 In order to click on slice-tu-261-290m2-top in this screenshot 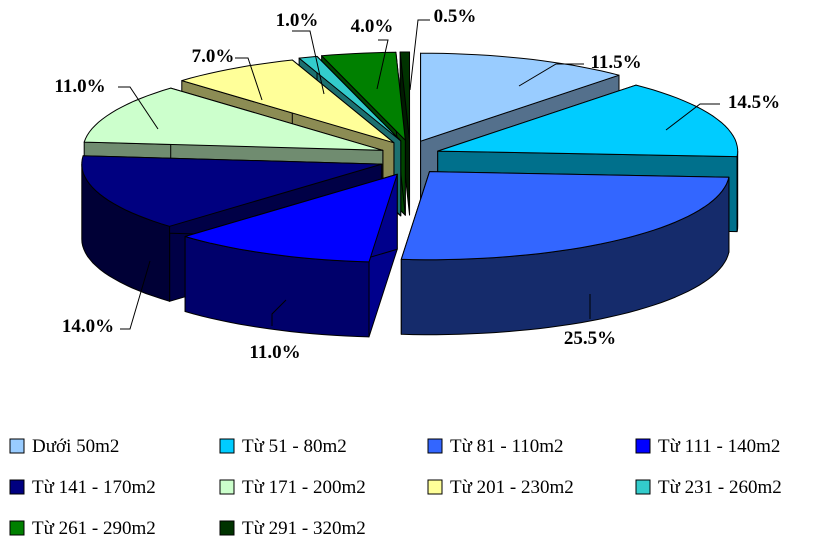, I will do `click(363, 96)`.